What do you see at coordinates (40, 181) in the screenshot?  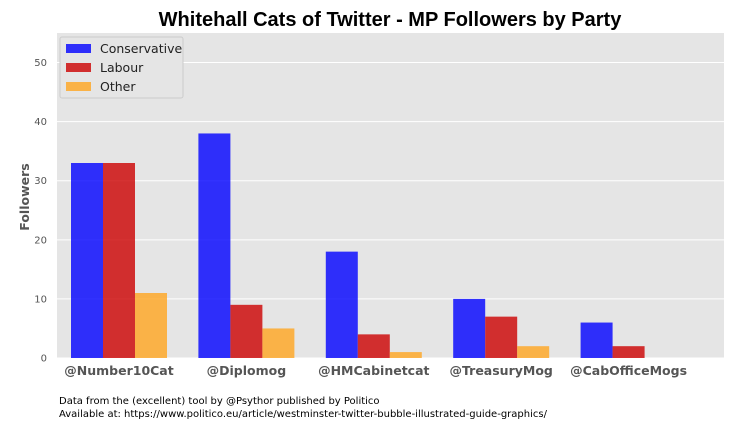 I see `y-tick-label-3: 30` at bounding box center [40, 181].